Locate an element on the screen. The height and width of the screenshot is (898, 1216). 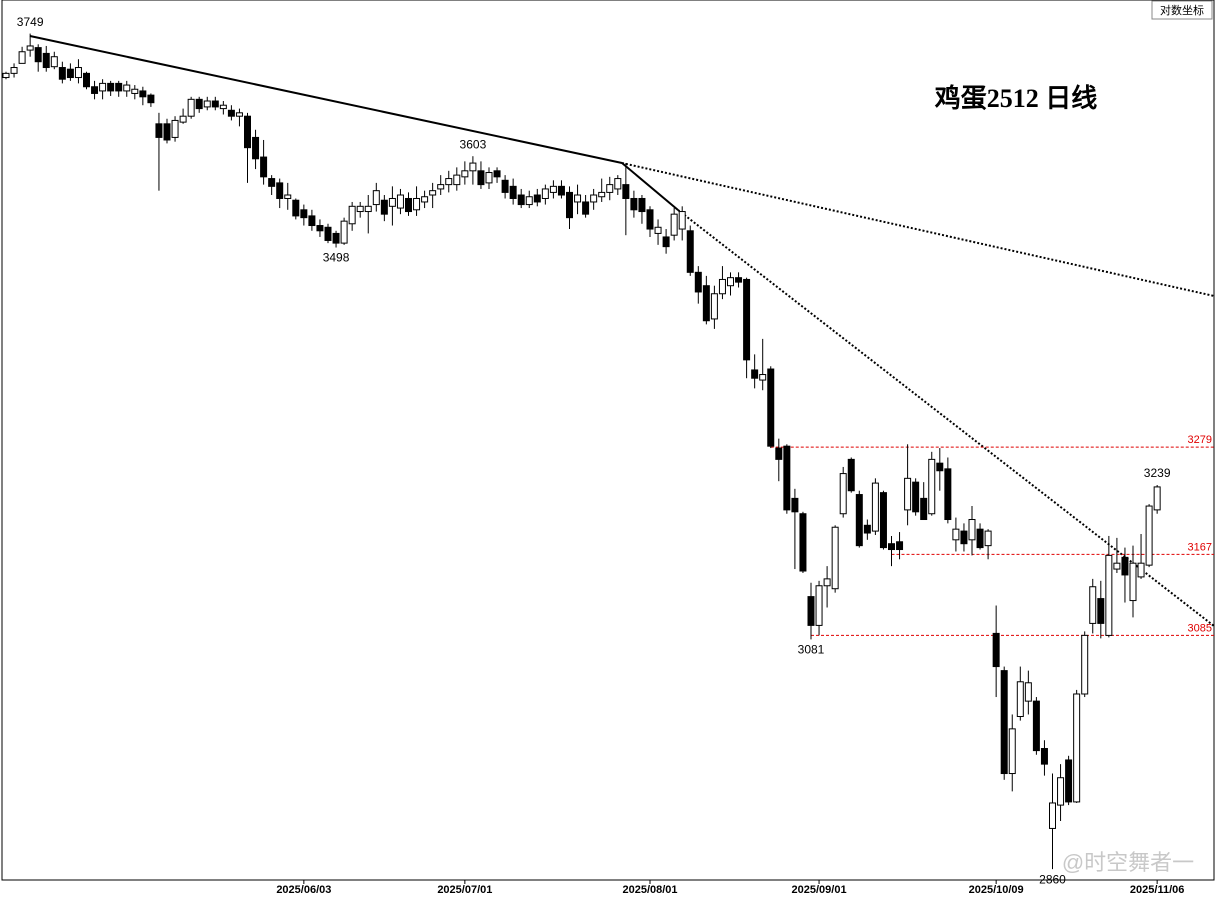
trend-line is located at coordinates (650, 186).